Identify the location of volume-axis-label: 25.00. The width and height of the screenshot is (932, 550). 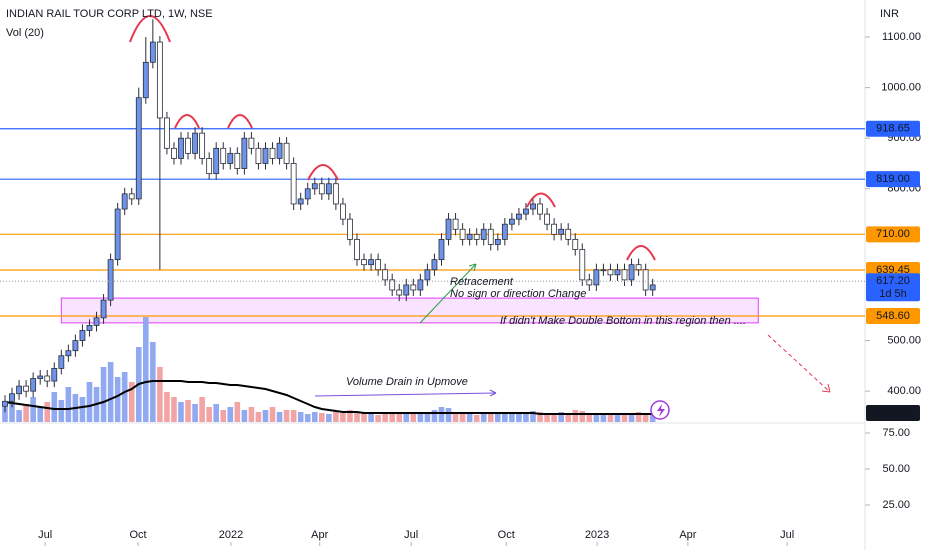
(896, 505).